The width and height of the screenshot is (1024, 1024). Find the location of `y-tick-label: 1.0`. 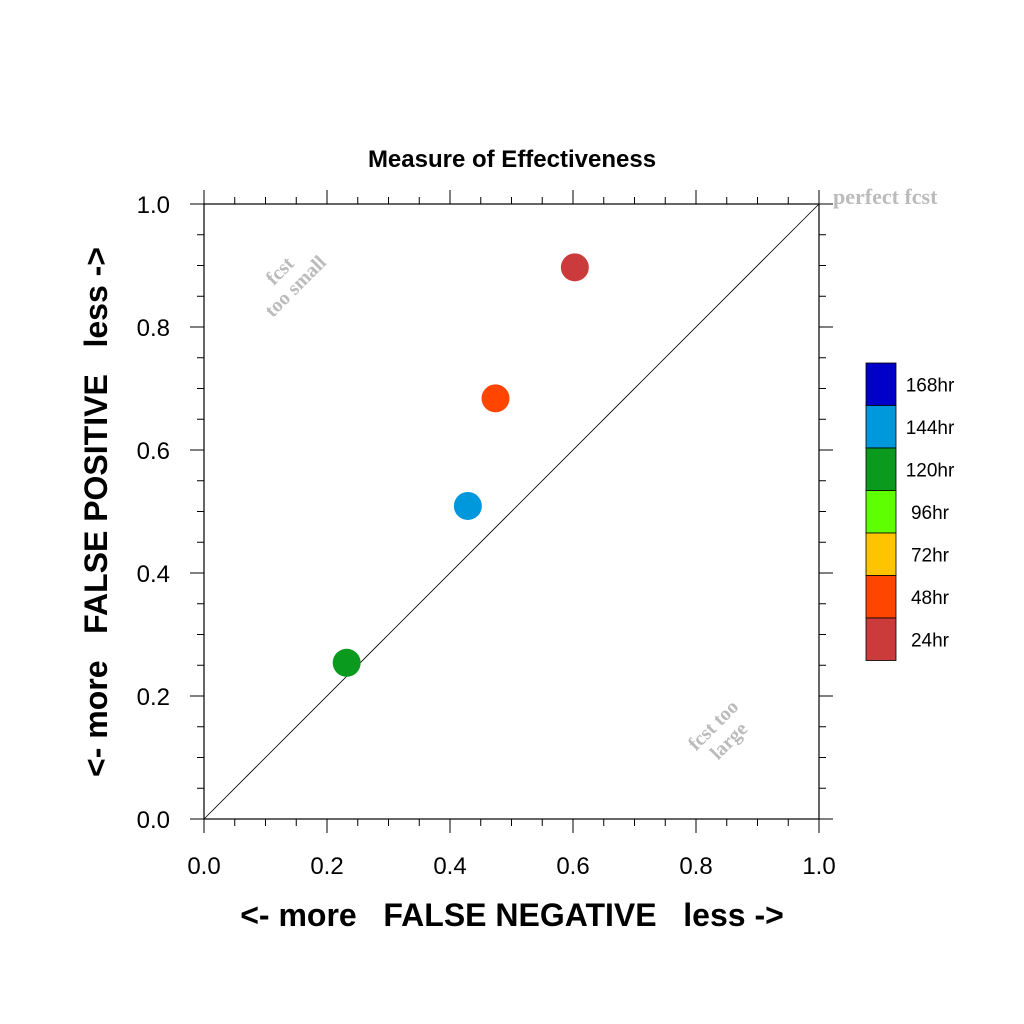

y-tick-label: 1.0 is located at coordinates (153, 205).